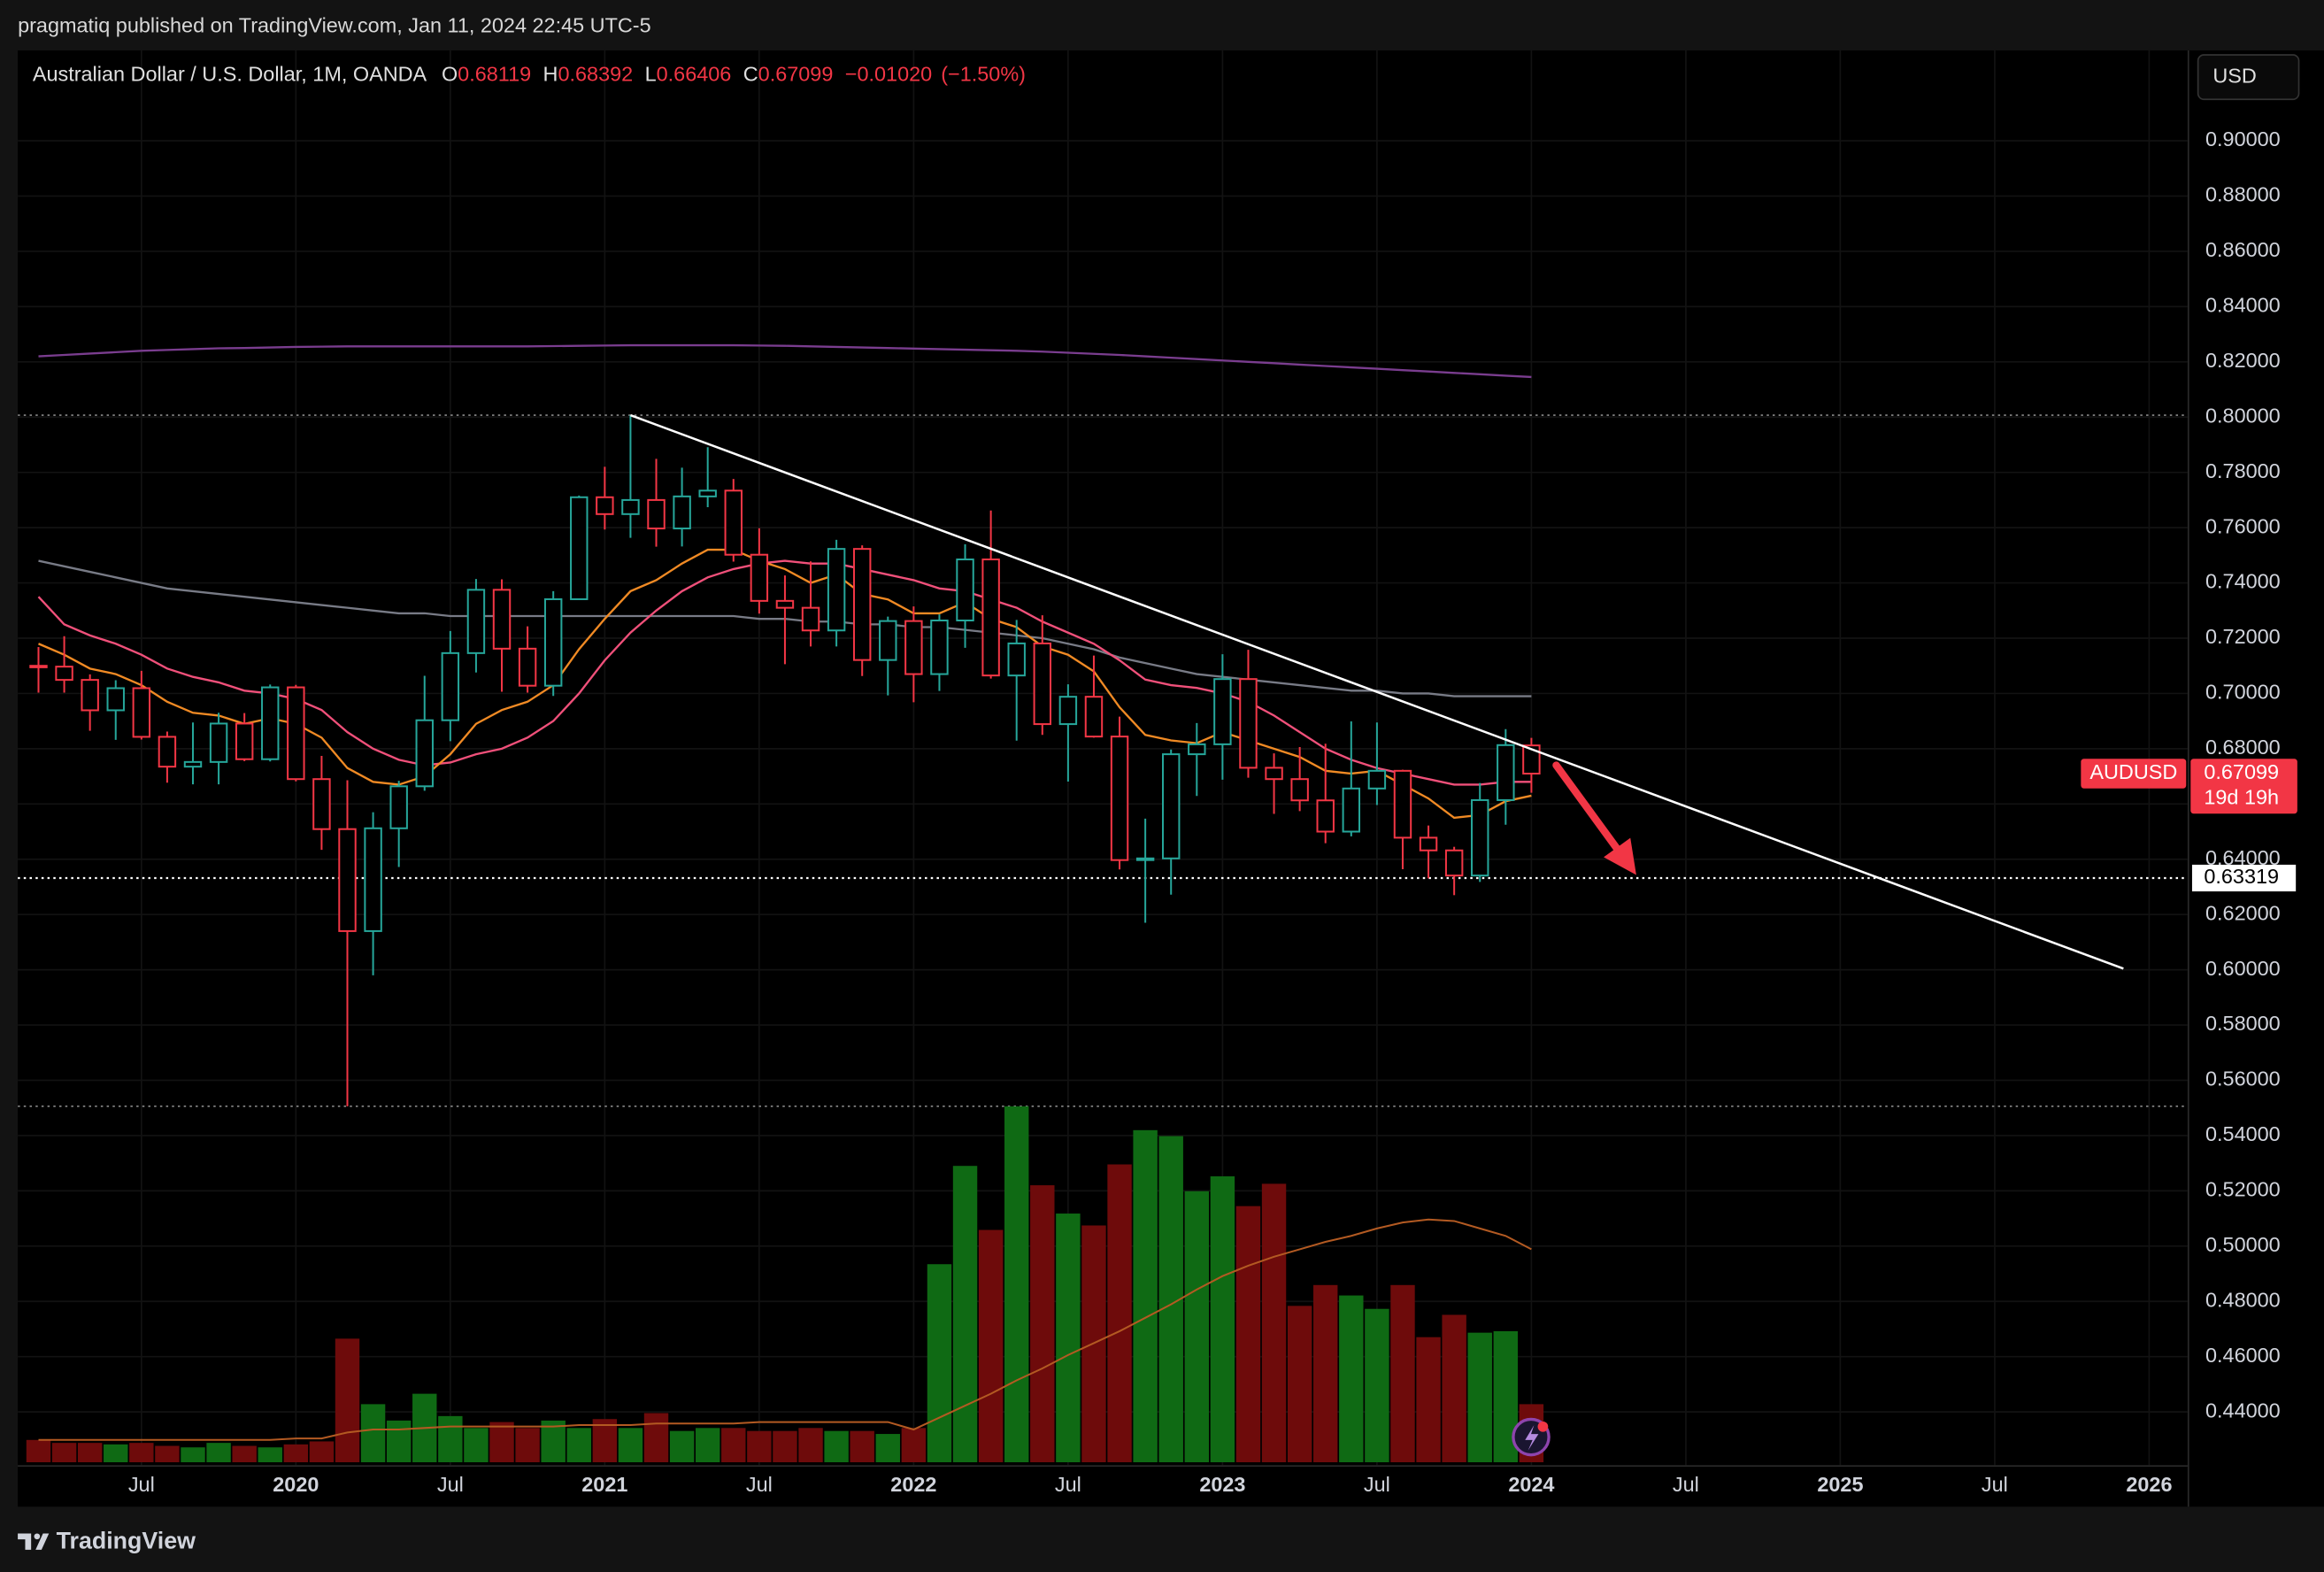 This screenshot has height=1572, width=2324. I want to click on legend-value: 0.67099, so click(796, 74).